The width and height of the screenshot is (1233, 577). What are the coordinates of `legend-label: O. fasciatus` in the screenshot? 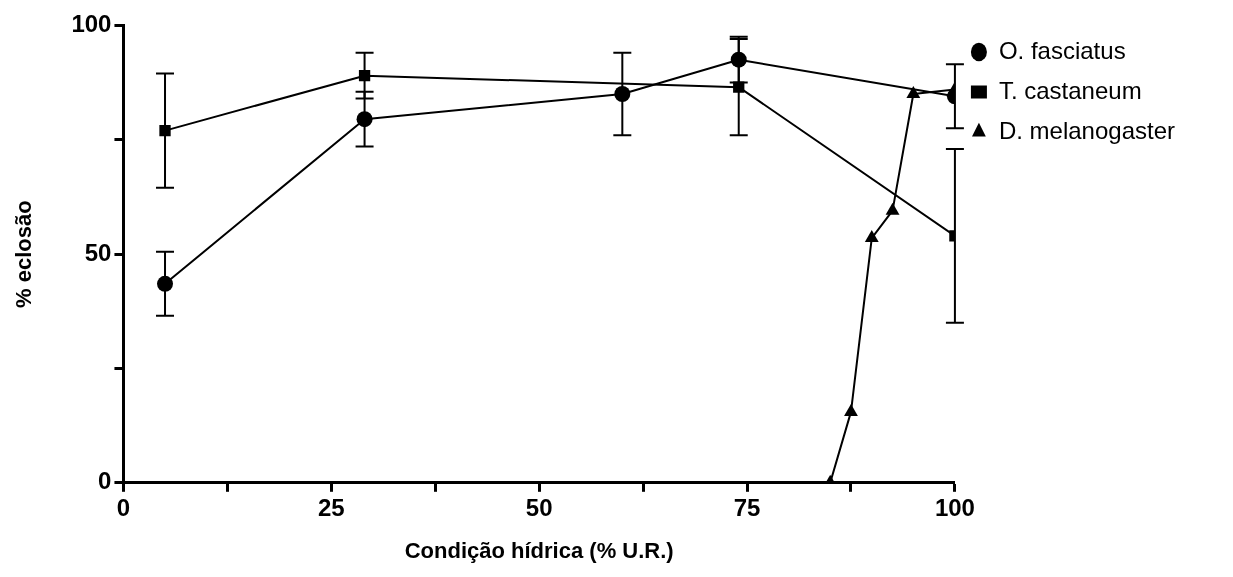 It's located at (1062, 50).